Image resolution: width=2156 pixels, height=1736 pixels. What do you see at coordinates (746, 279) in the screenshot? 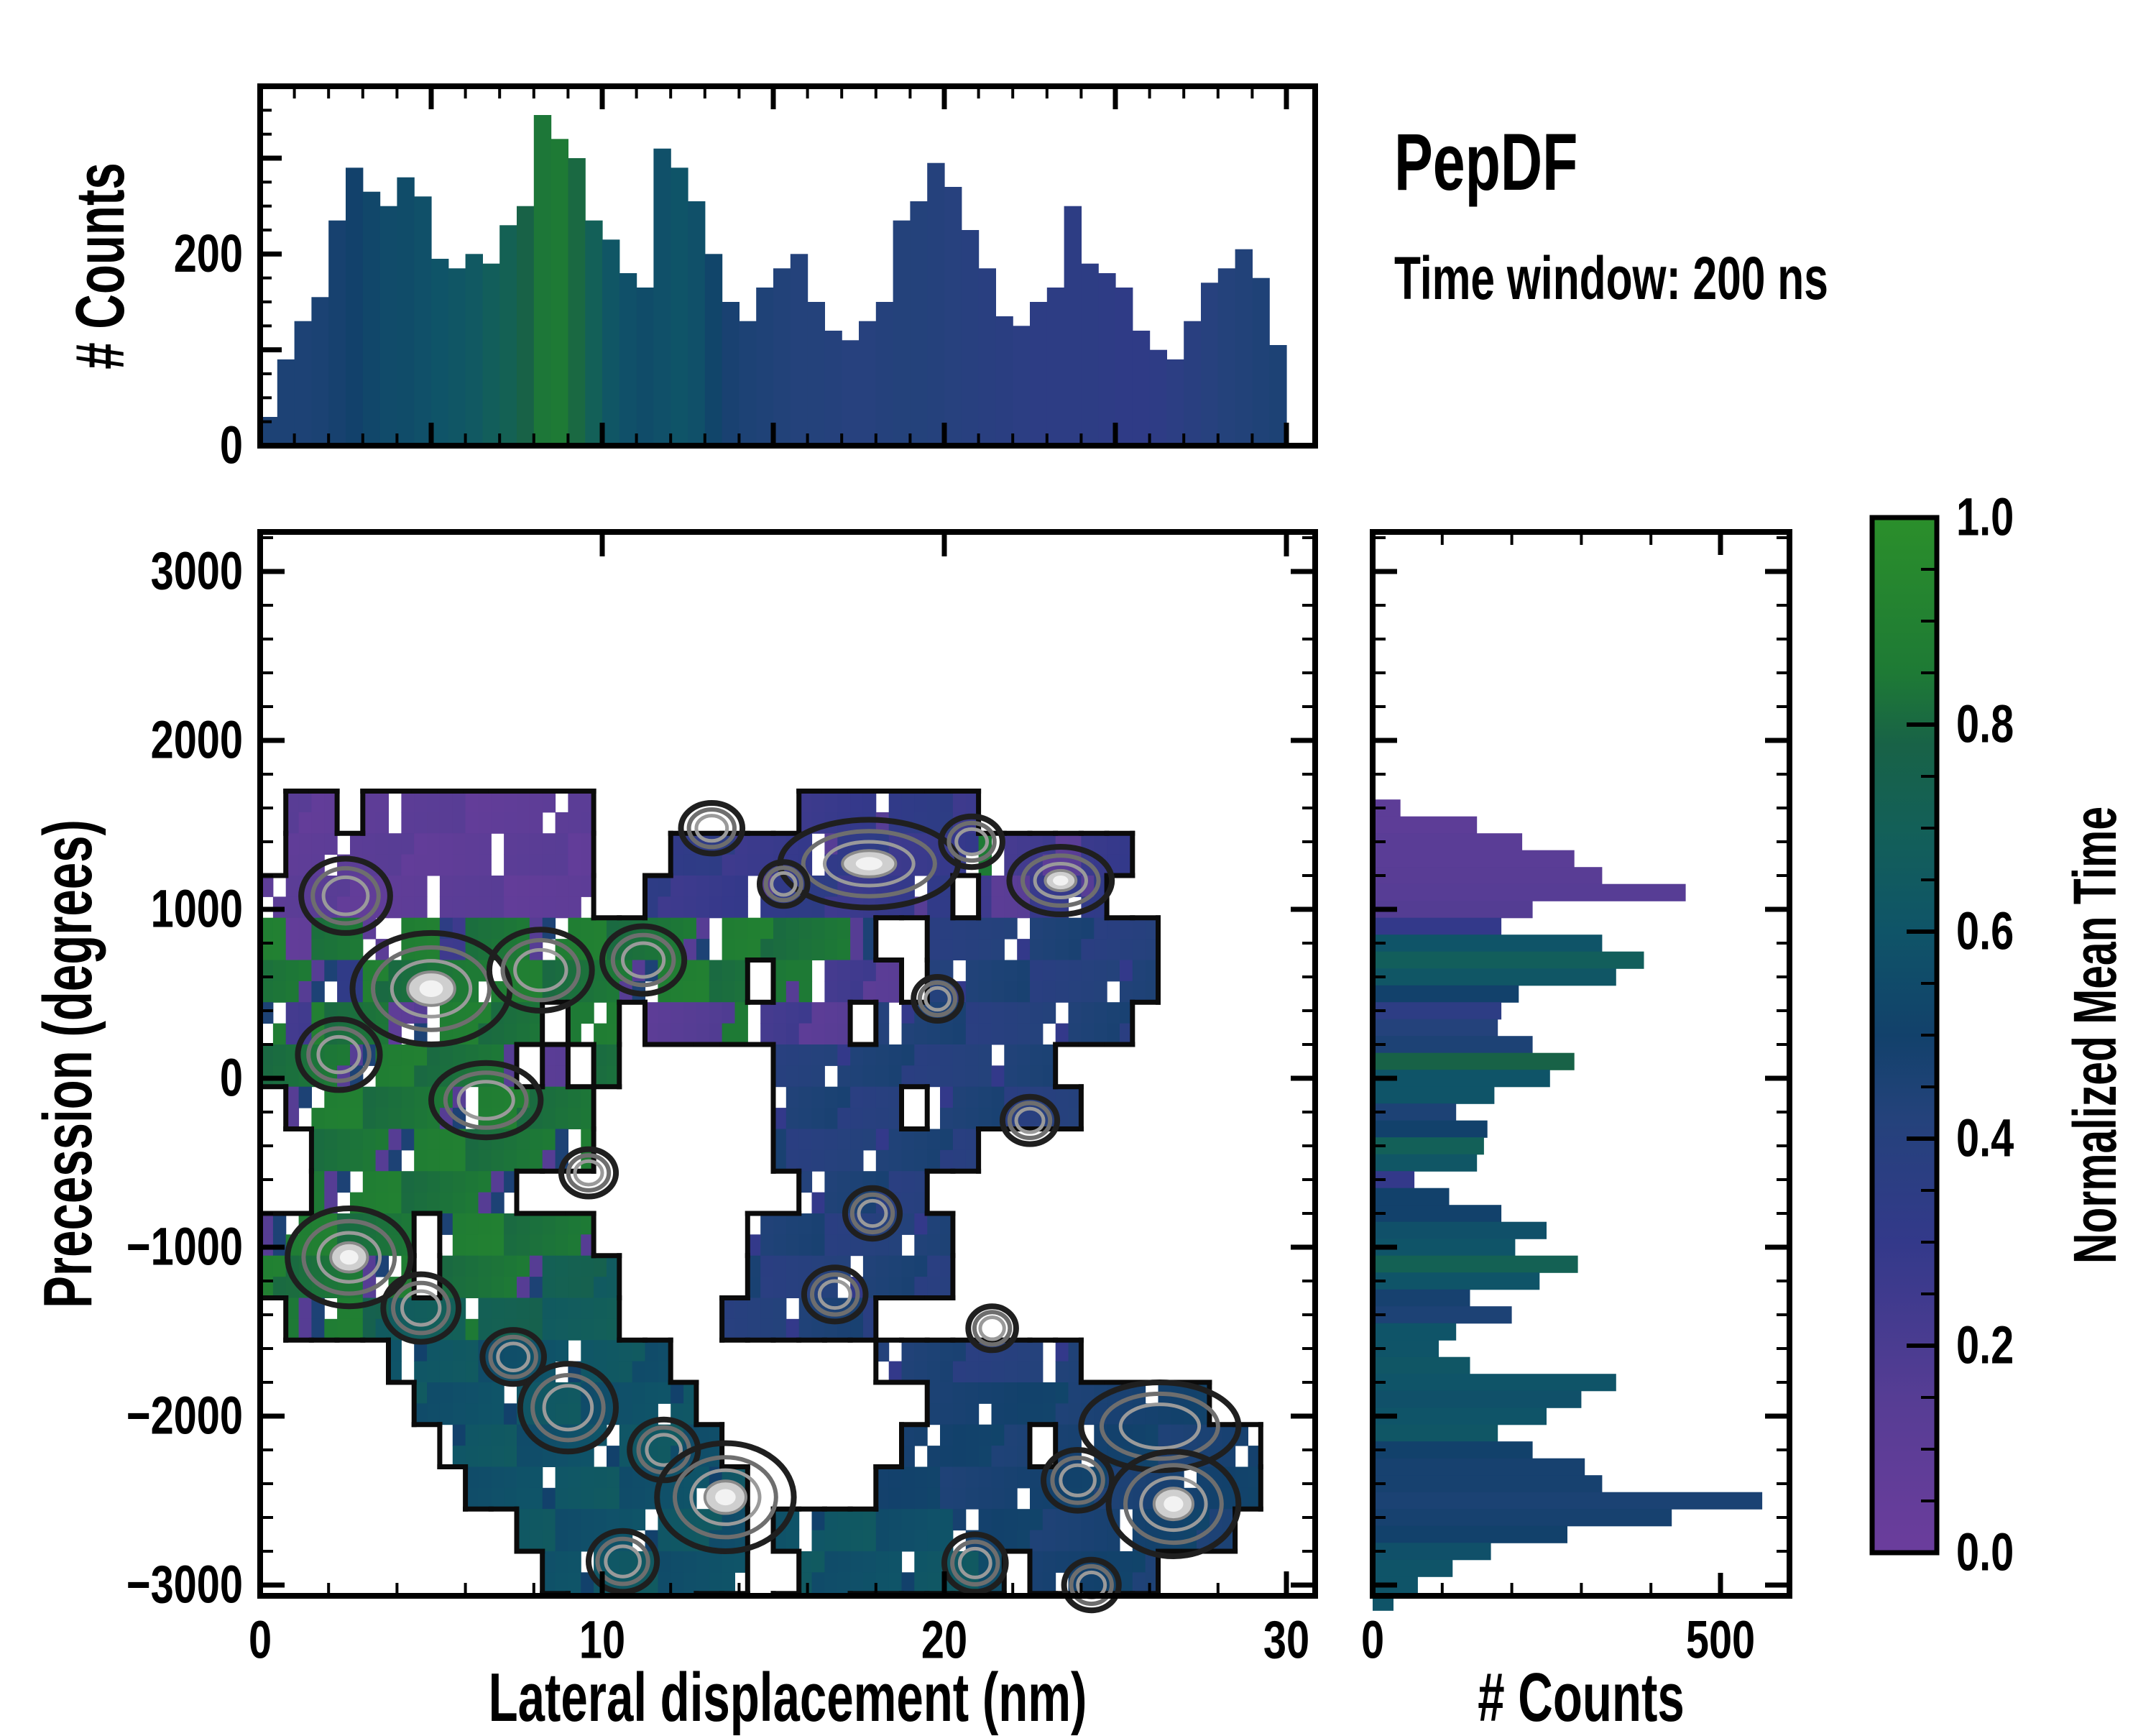
I see `top-histogram-panel: 0 200` at bounding box center [746, 279].